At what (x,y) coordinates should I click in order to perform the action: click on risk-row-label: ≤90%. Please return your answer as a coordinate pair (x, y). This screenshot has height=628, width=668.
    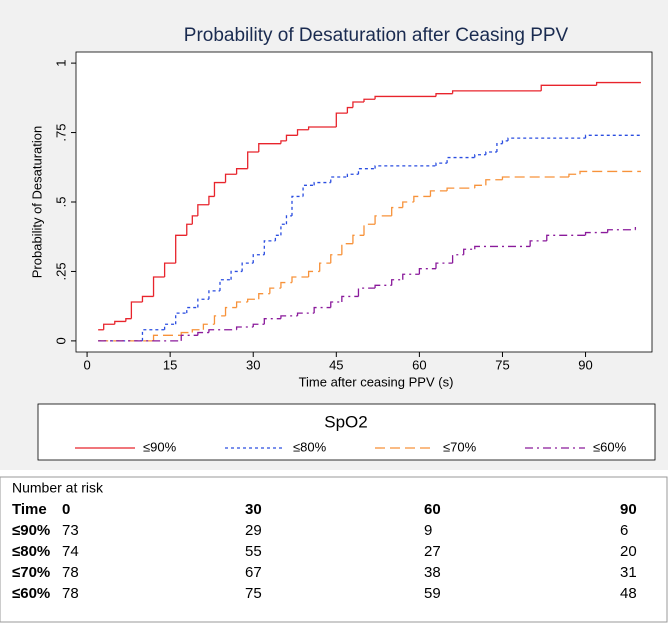
    Looking at the image, I should click on (31, 530).